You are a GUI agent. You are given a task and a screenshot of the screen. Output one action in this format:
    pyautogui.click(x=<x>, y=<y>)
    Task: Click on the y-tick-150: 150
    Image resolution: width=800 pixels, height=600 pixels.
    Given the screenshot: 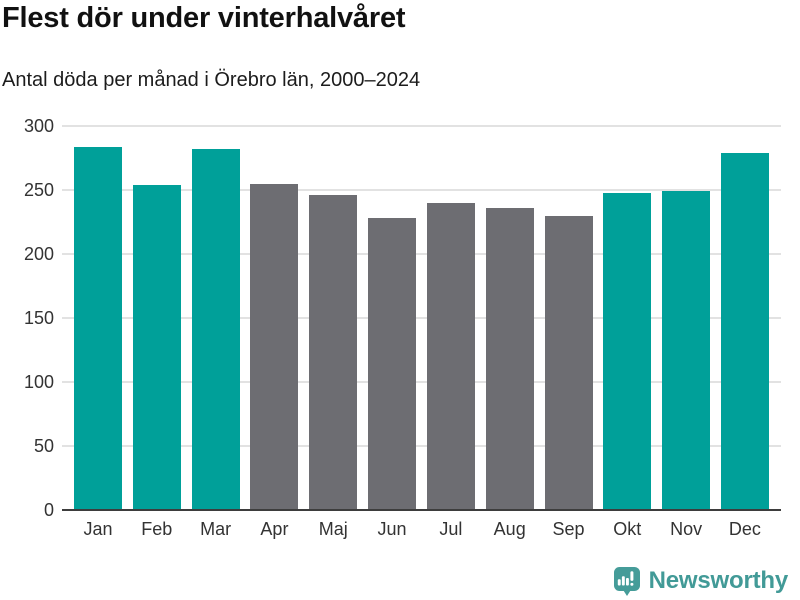 What is the action you would take?
    pyautogui.click(x=38, y=318)
    